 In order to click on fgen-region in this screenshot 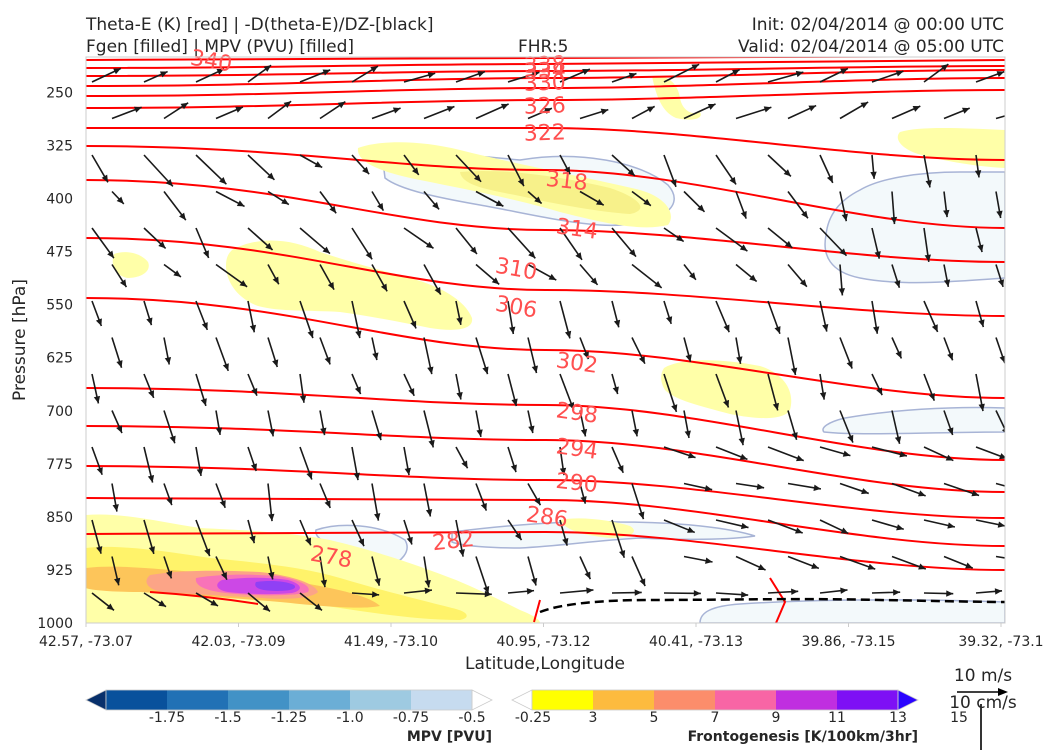, I will do `click(726, 389)`.